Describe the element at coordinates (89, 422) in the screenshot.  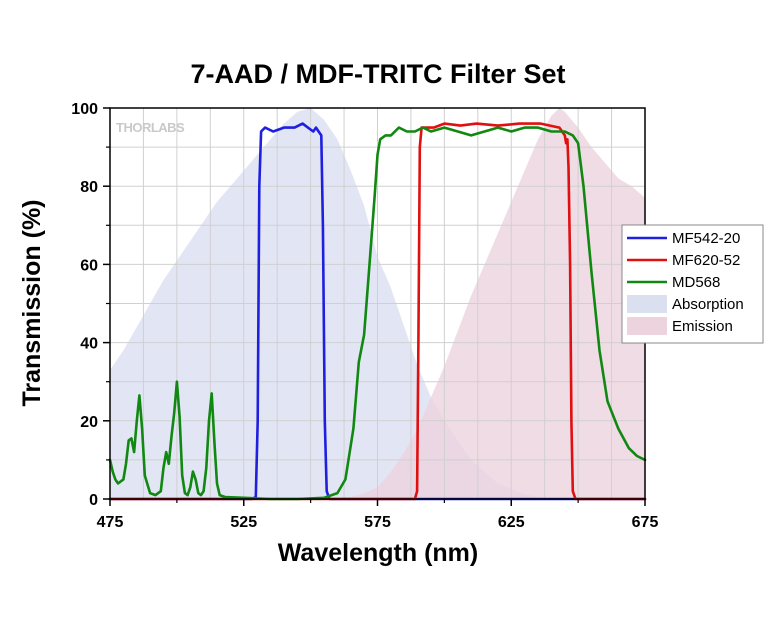
I see `y-tick-label: 20` at that location.